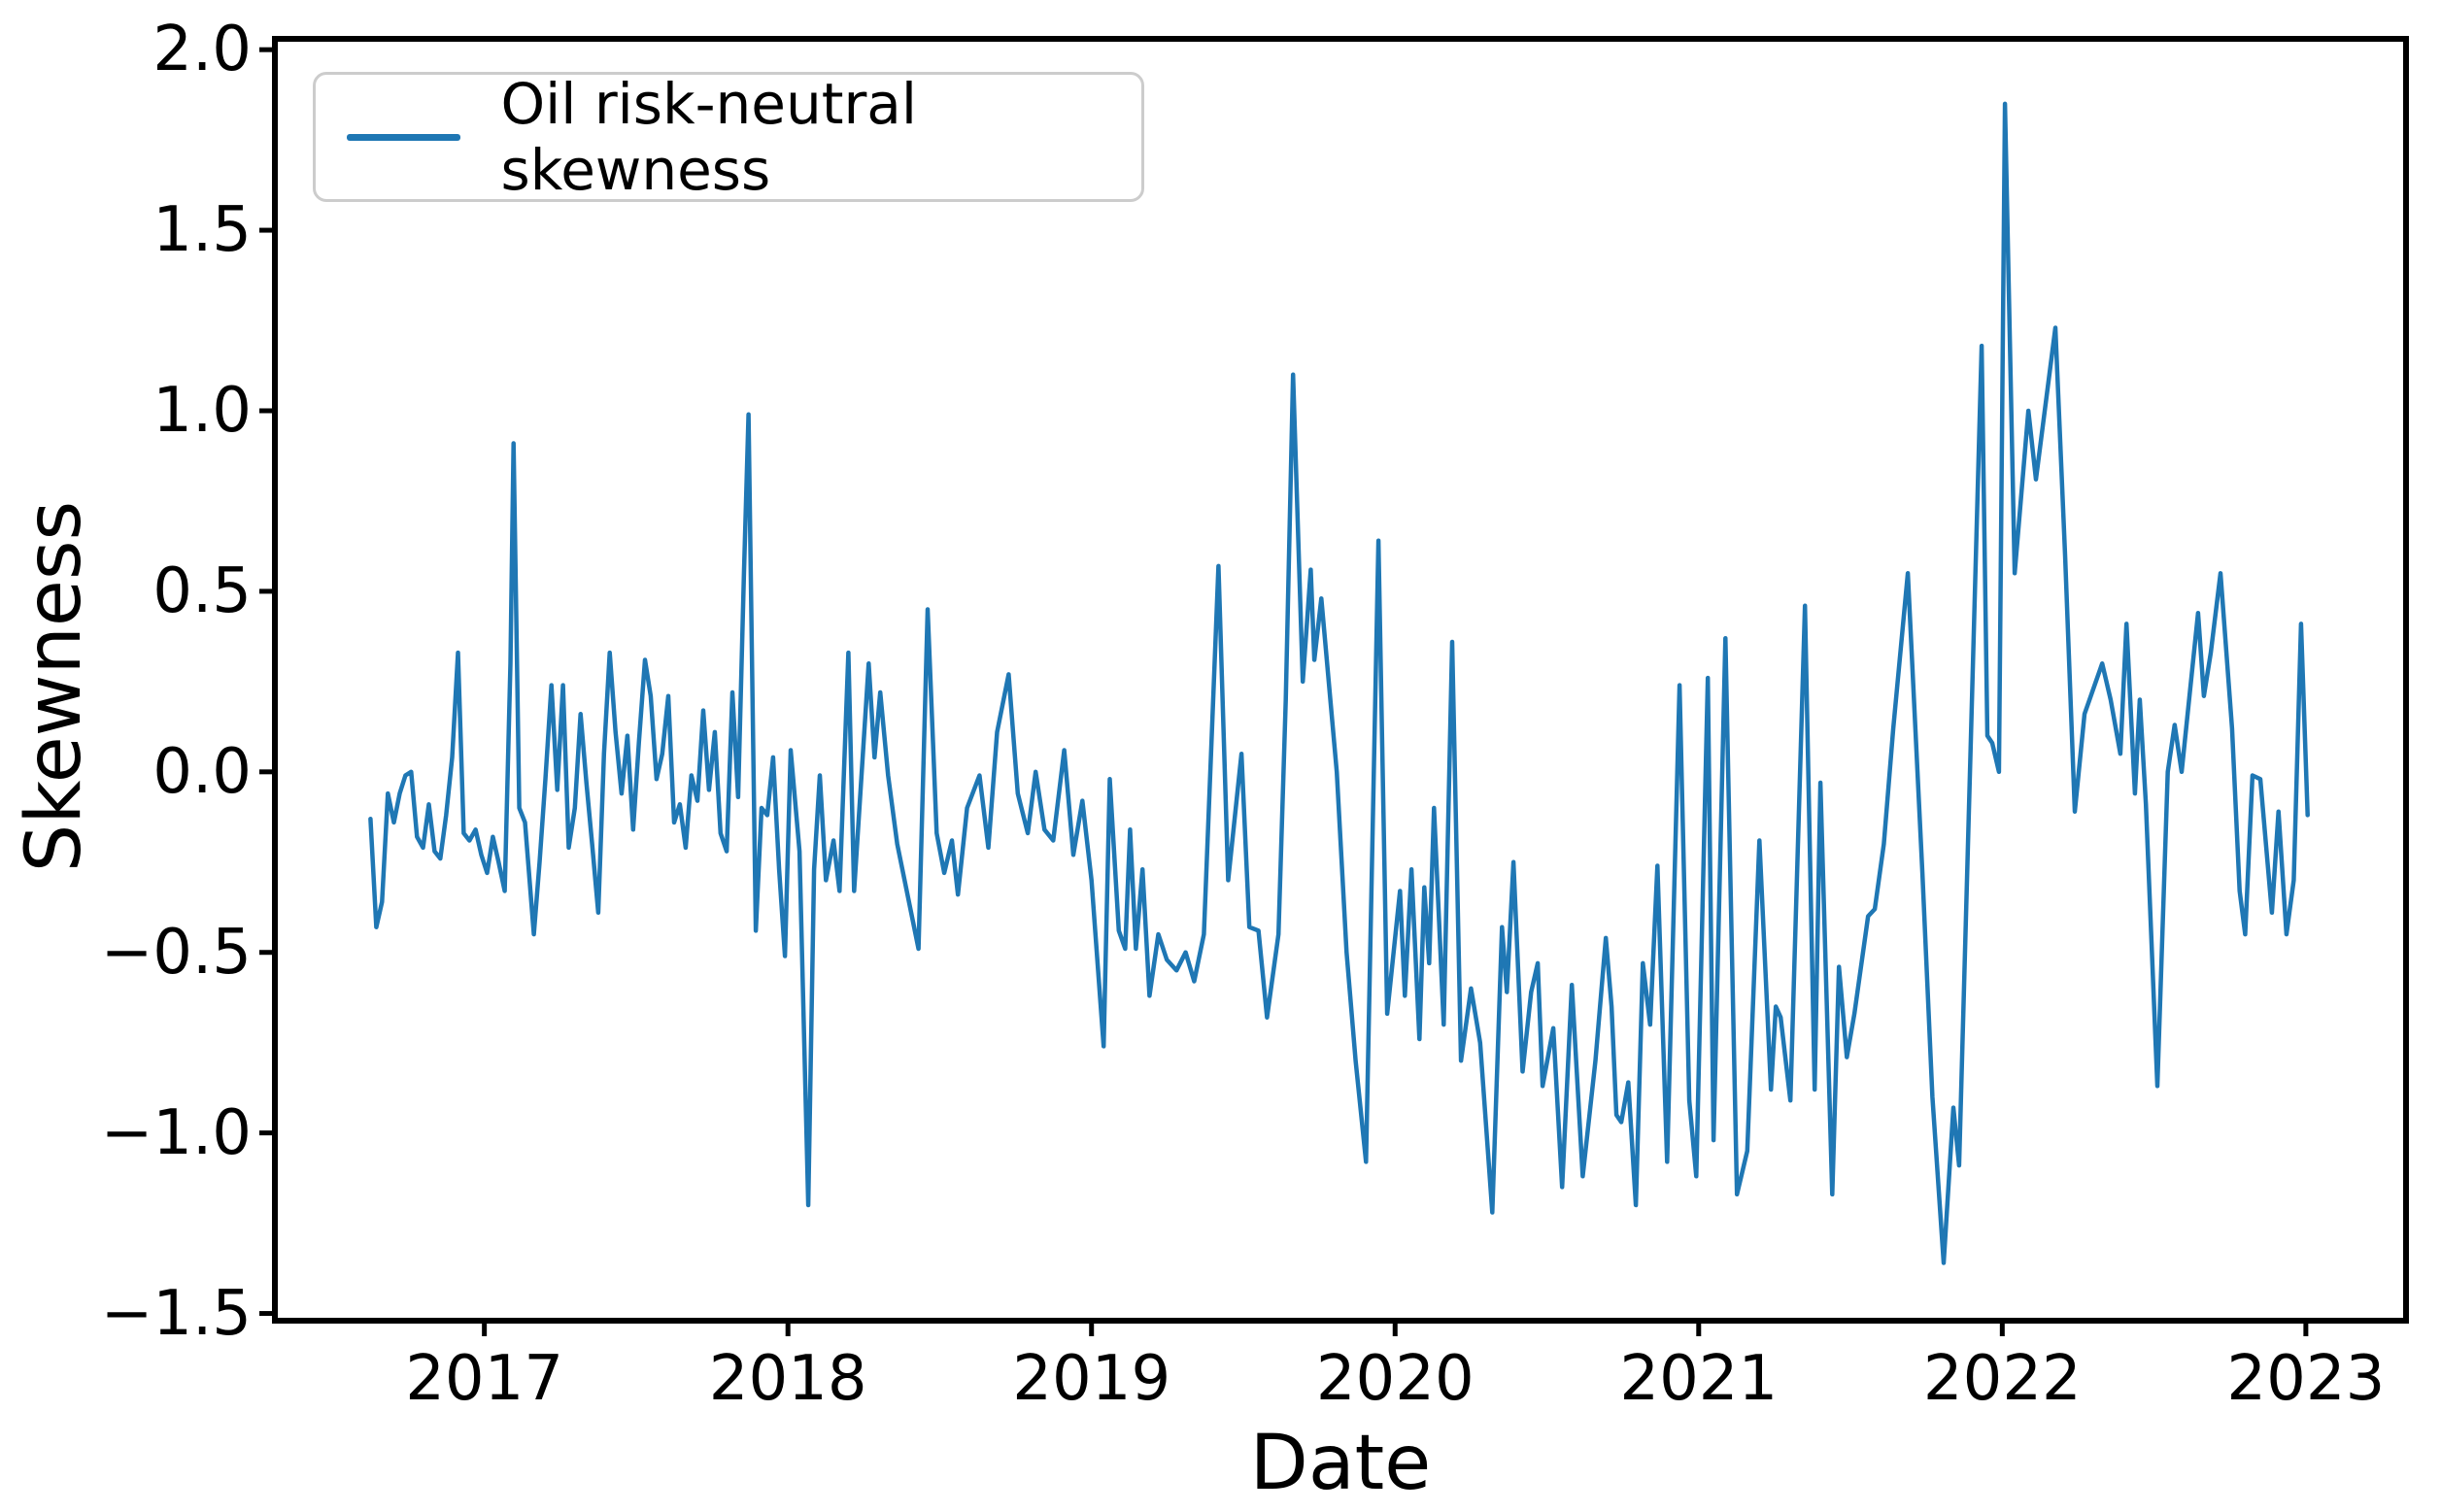 Image resolution: width=2441 pixels, height=1512 pixels. I want to click on x-axis-label: Date, so click(1340, 1463).